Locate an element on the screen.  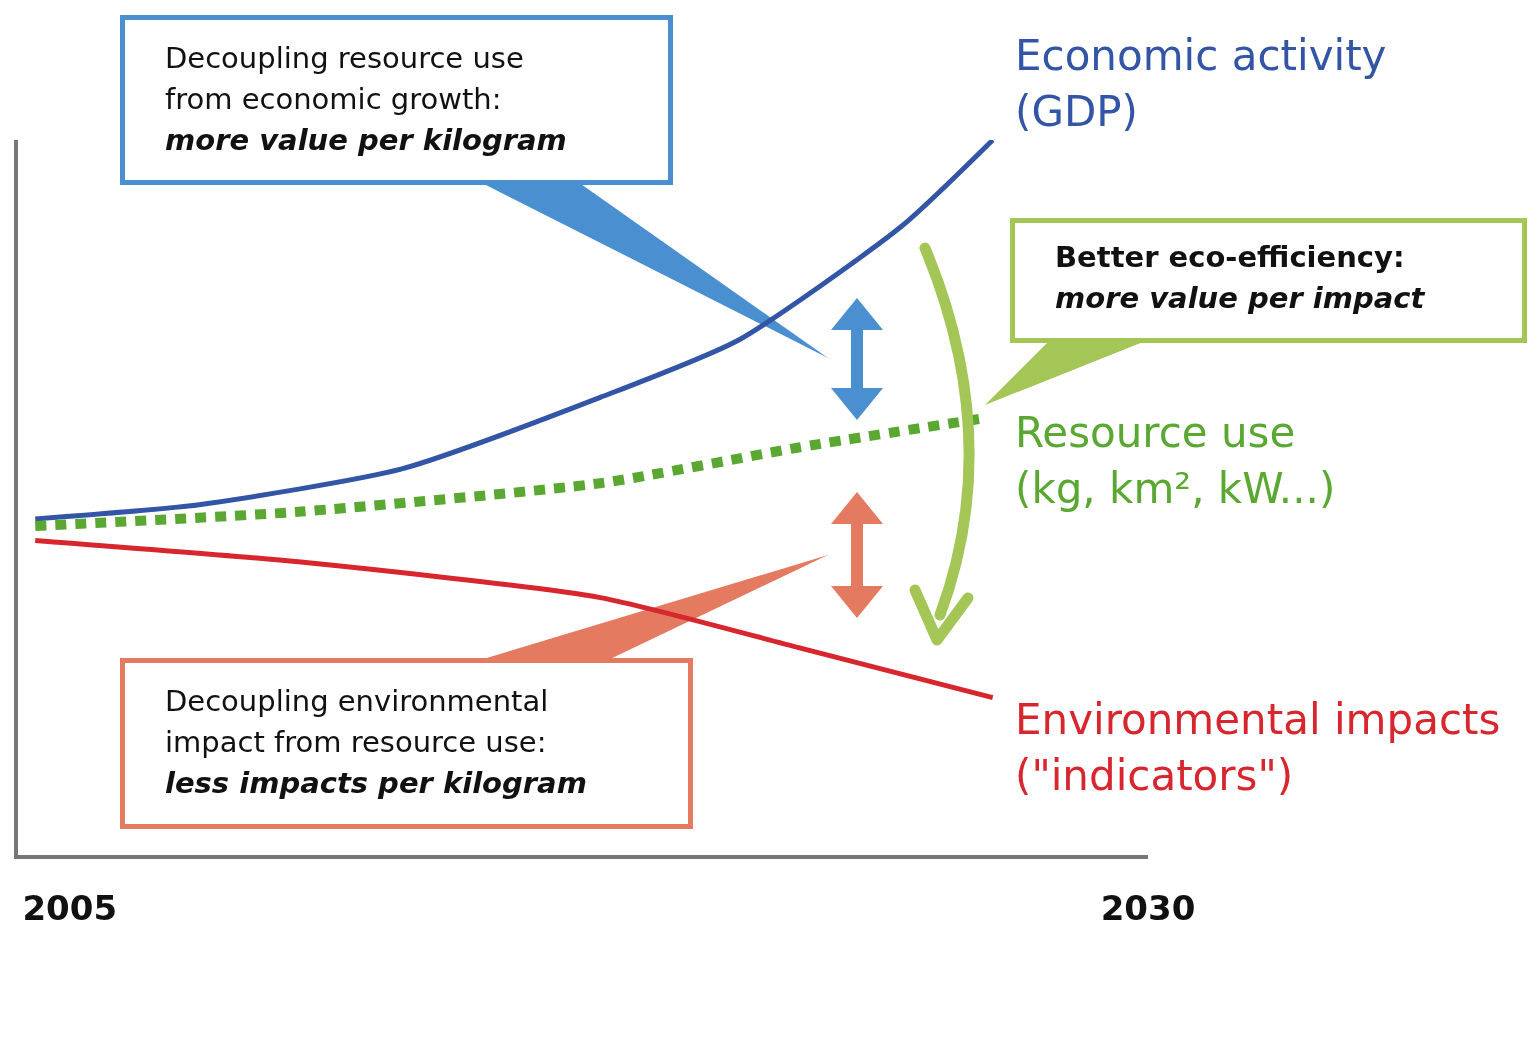
callout-box: Better eco-efficiency: more value per impact is located at coordinates (1256, 311).